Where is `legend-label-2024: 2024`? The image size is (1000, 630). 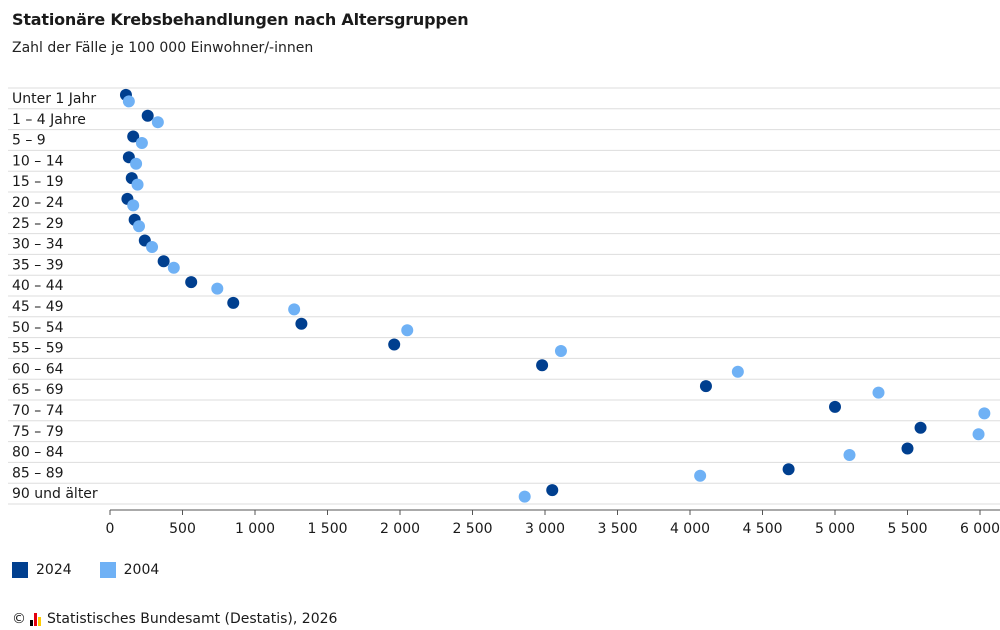
legend-label-2024: 2024 is located at coordinates (54, 570).